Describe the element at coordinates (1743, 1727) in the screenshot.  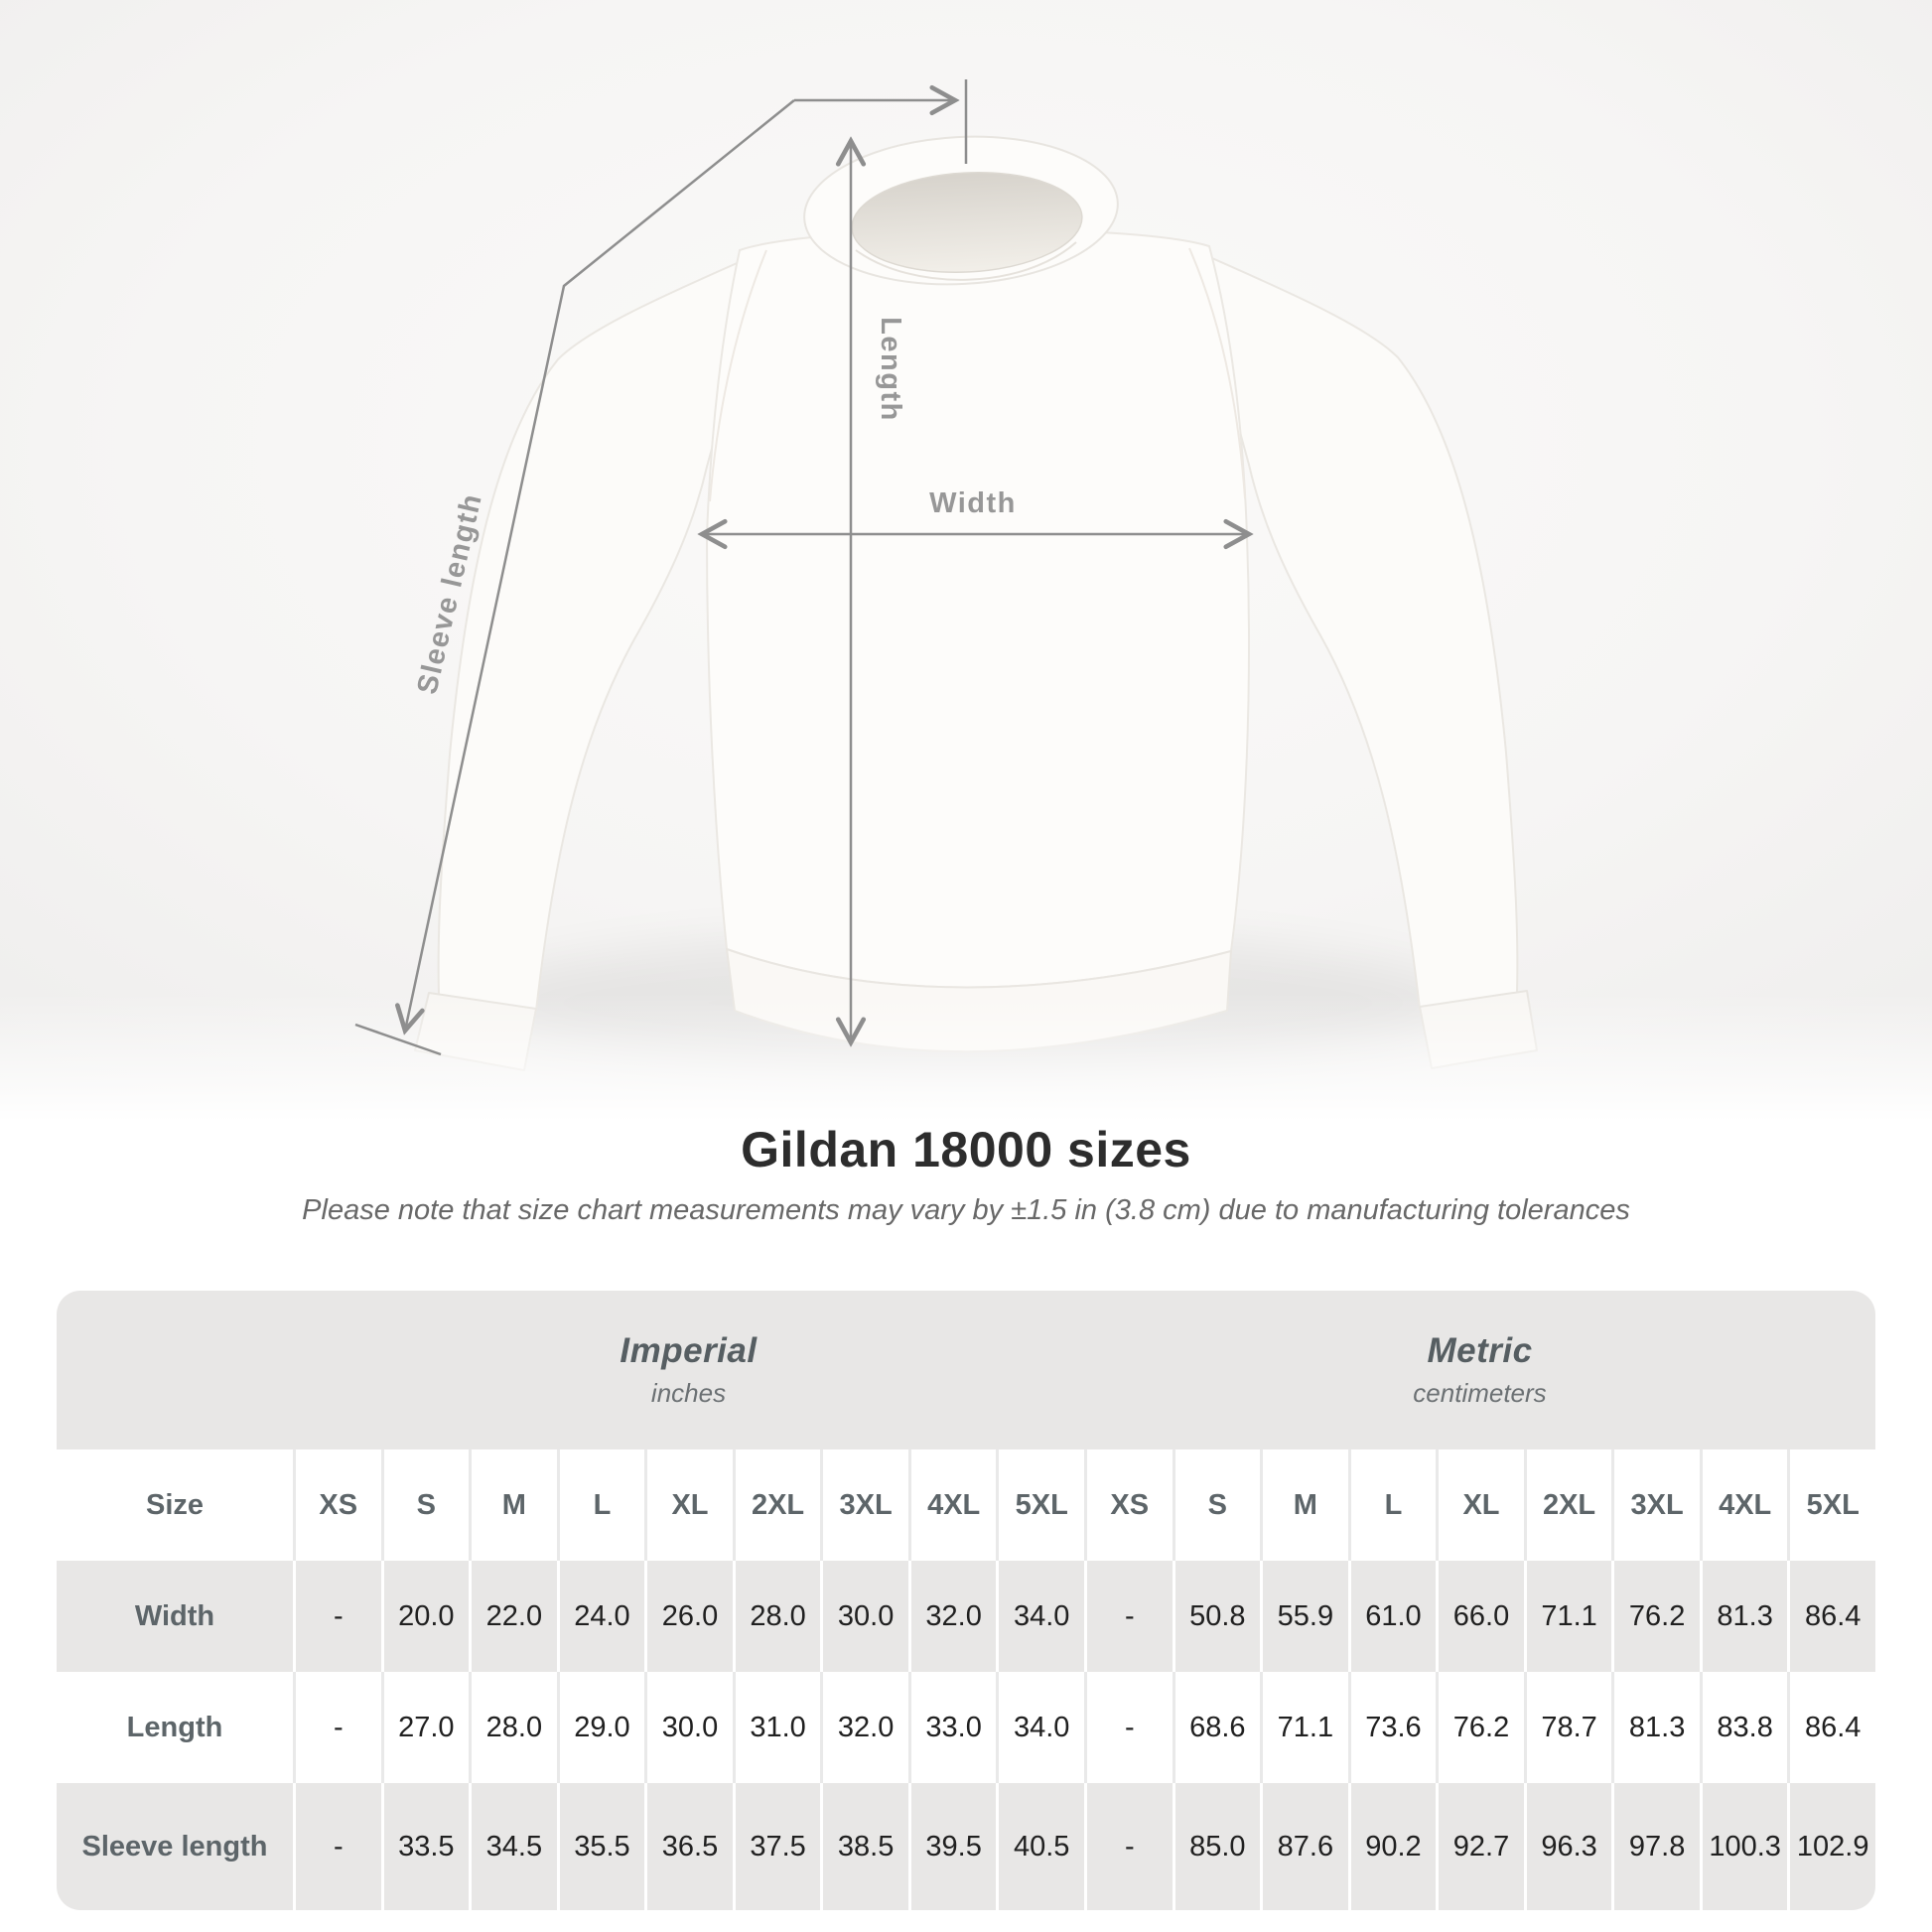
I see `table-cell: 83.8` at that location.